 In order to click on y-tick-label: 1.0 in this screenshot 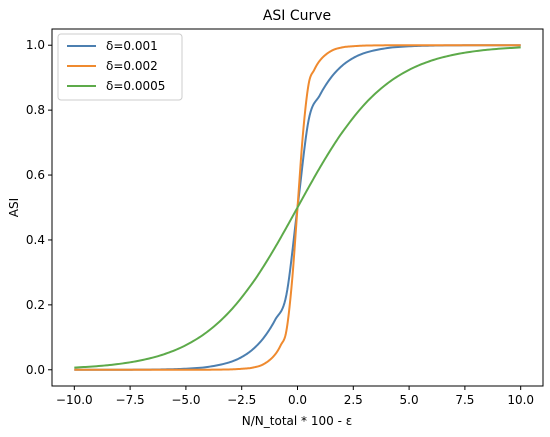, I will do `click(35, 45)`.